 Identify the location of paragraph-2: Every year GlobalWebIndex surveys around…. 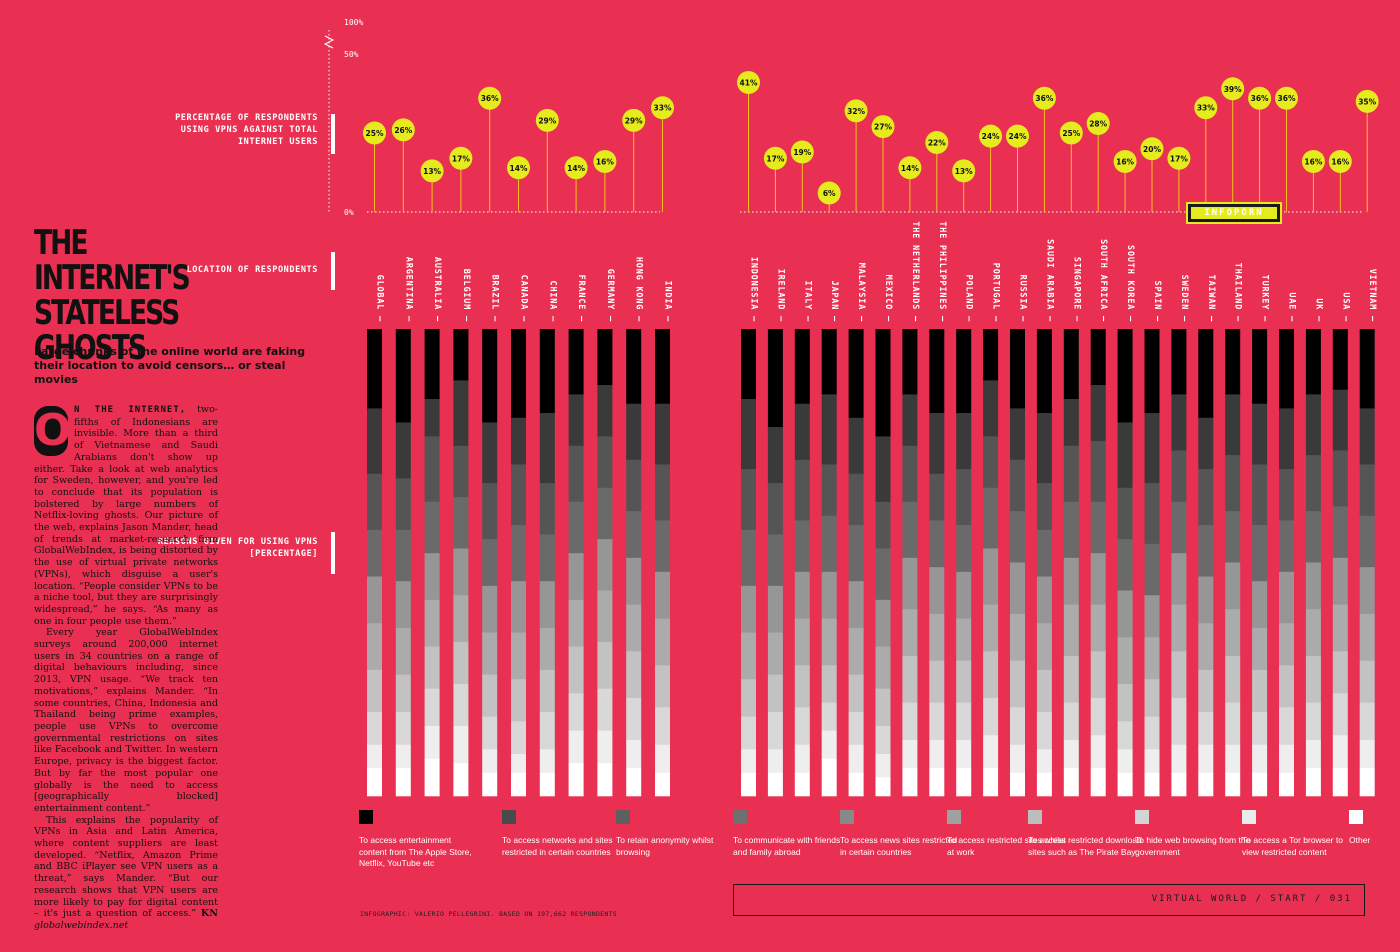
(126, 720).